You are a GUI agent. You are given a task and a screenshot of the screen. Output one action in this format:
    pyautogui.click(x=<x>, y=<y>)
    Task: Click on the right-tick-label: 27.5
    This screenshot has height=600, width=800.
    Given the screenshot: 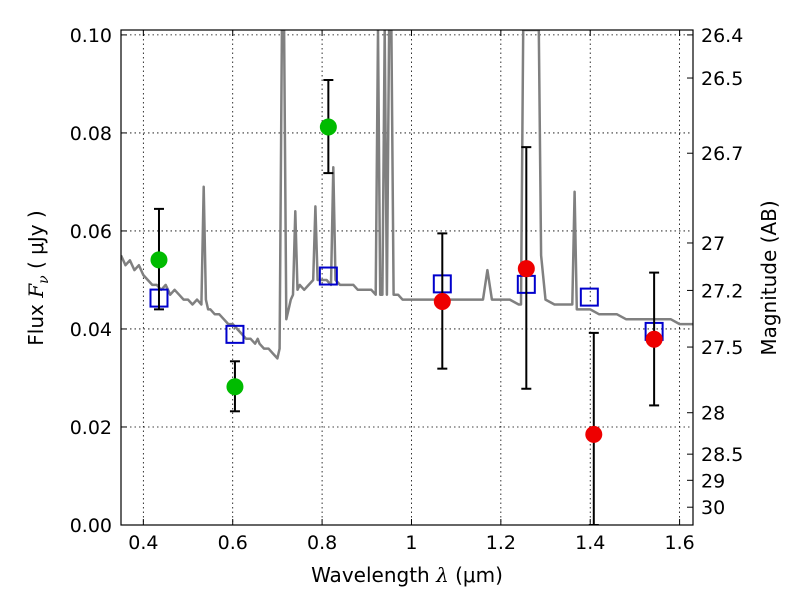 What is the action you would take?
    pyautogui.click(x=722, y=348)
    